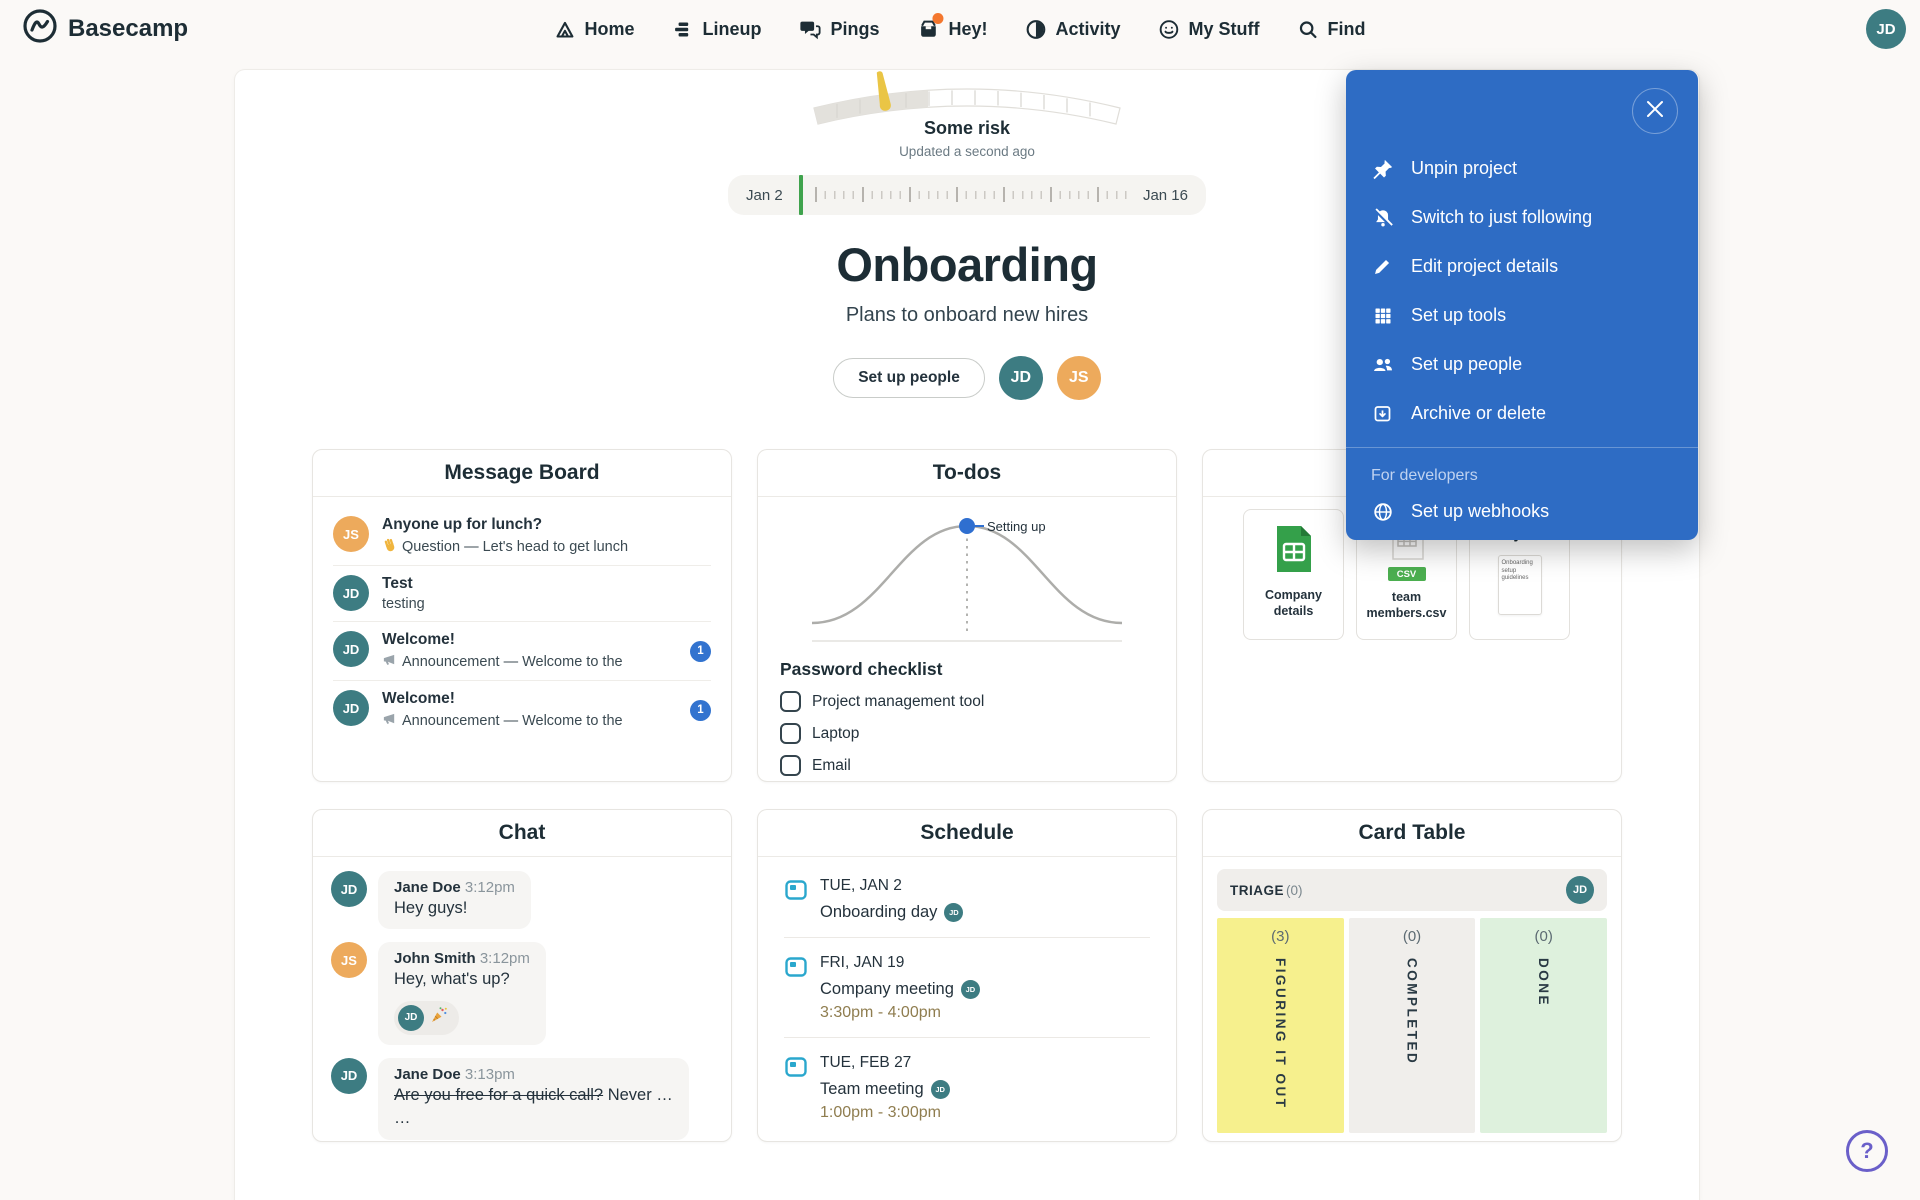 The height and width of the screenshot is (1200, 1920). Describe the element at coordinates (522, 473) in the screenshot. I see `message-board-title: Message Board` at that location.